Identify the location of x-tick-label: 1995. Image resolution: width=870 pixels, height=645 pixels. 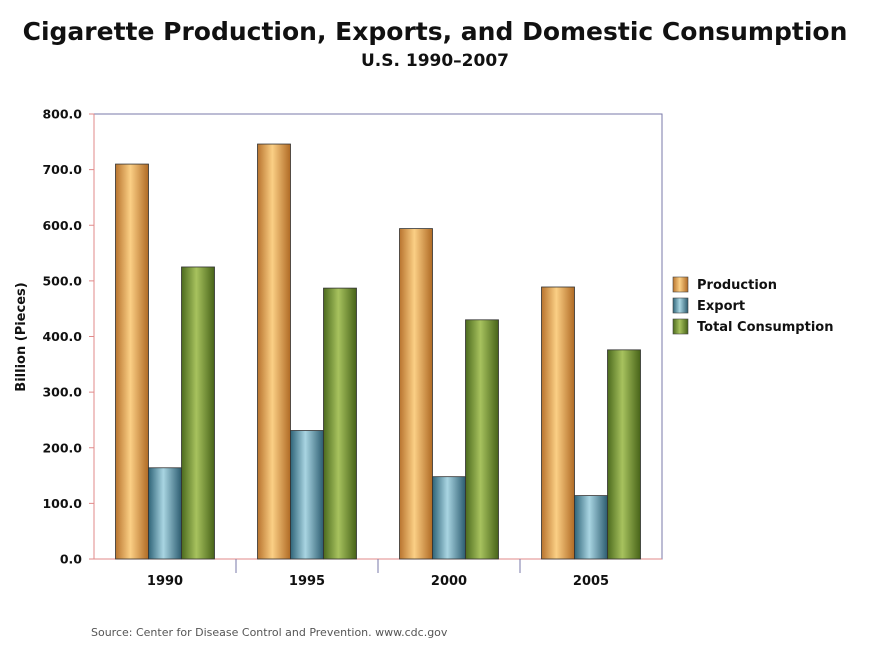
(307, 581).